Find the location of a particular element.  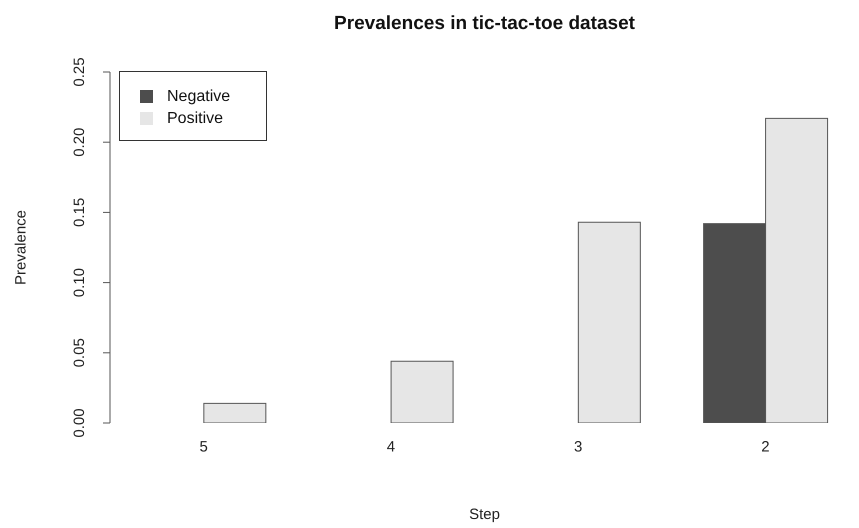

x-tick-label: 5 is located at coordinates (203, 447).